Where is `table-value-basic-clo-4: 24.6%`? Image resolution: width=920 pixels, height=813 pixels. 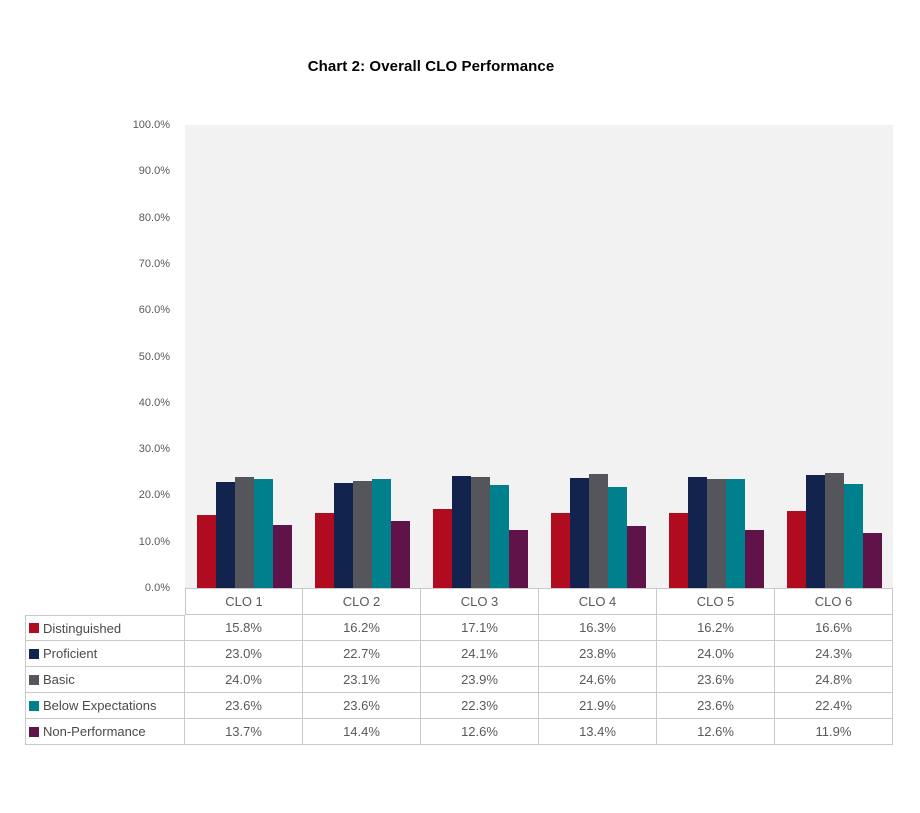
table-value-basic-clo-4: 24.6% is located at coordinates (598, 680).